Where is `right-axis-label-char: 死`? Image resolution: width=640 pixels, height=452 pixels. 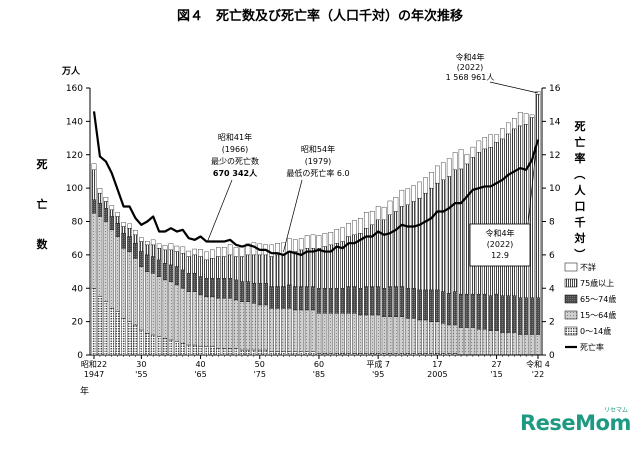 right-axis-label-char: 死 is located at coordinates (580, 126).